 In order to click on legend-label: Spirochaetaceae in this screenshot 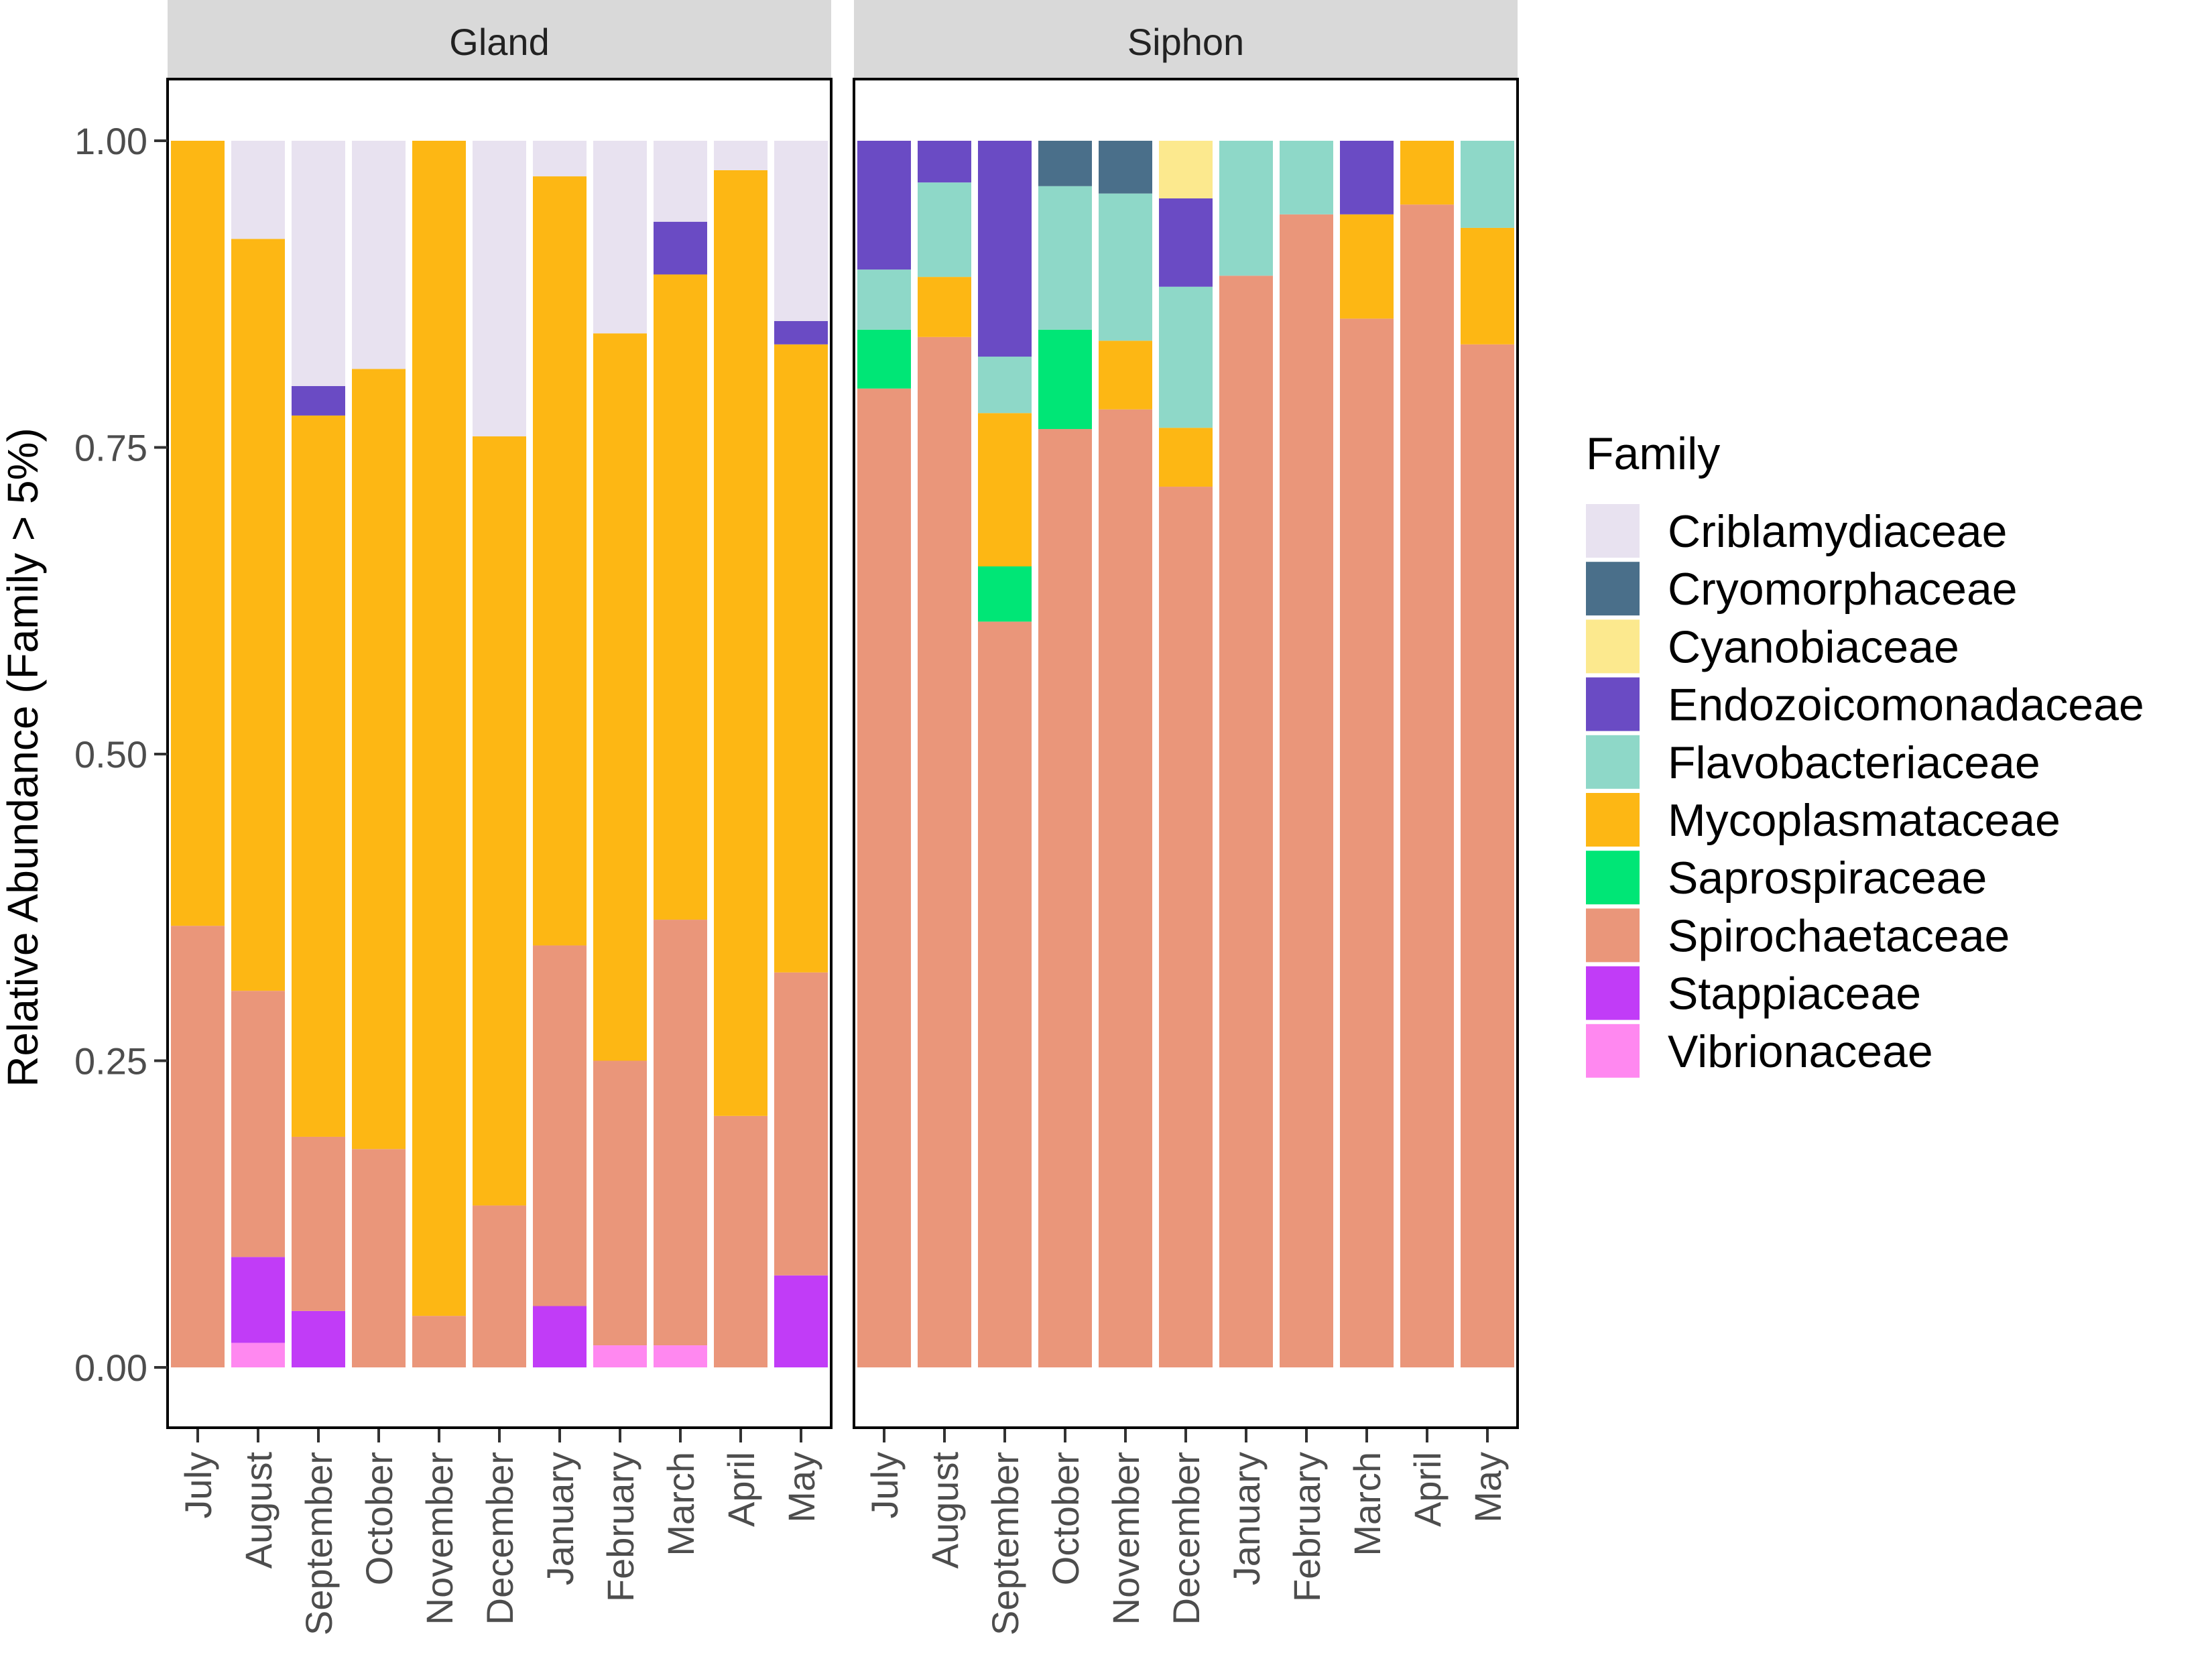, I will do `click(1839, 935)`.